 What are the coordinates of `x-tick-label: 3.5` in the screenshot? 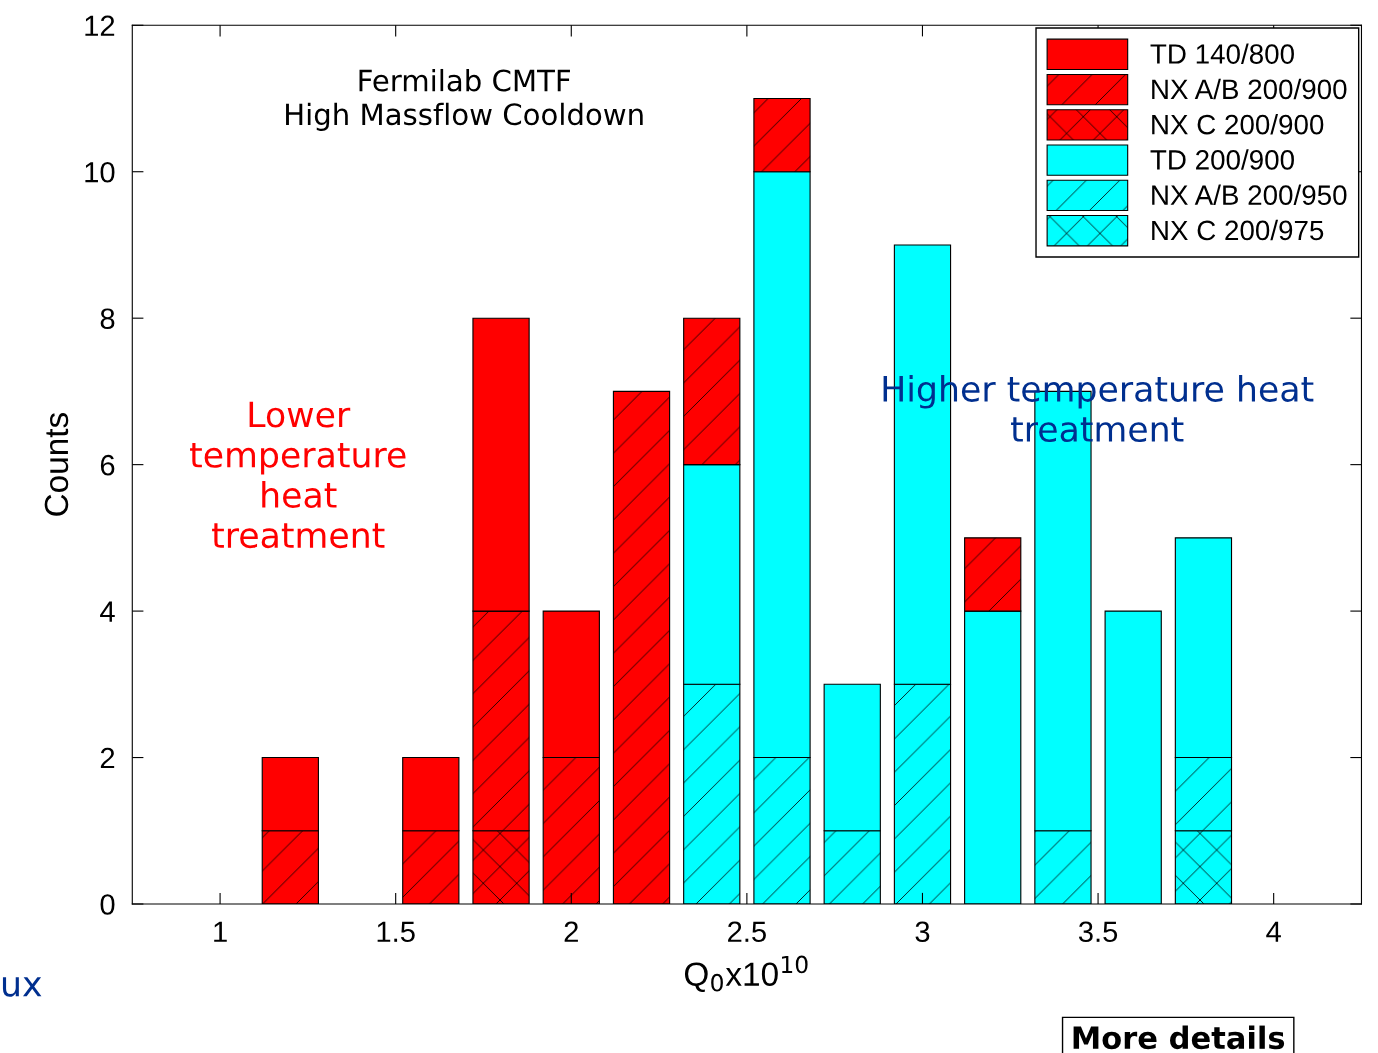 It's located at (1098, 932).